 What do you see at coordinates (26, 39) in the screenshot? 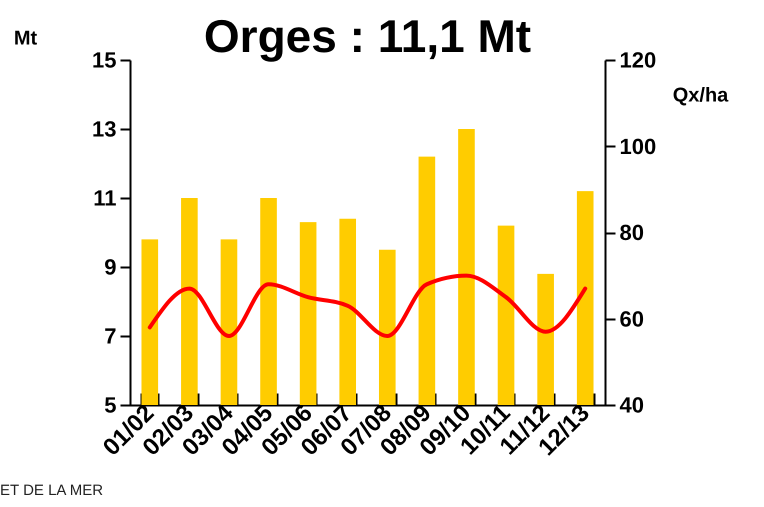
I see `y-axis-title: Mt` at bounding box center [26, 39].